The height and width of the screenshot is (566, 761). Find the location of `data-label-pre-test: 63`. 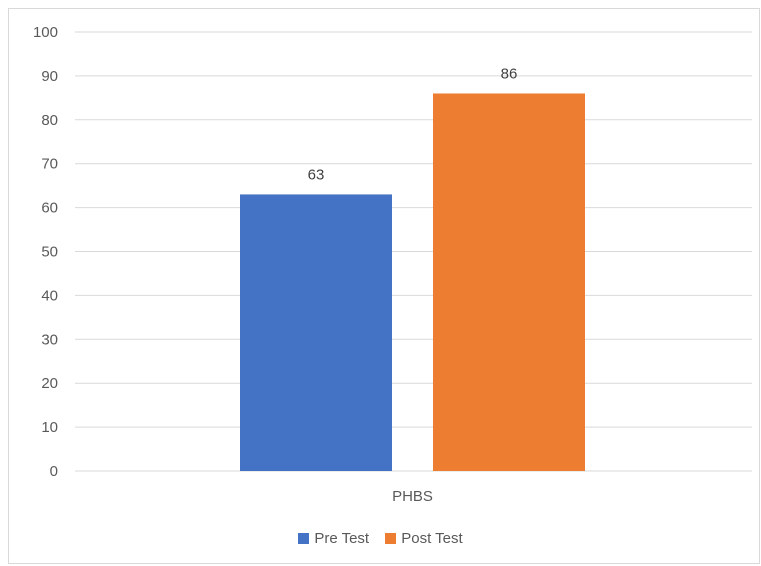

data-label-pre-test: 63 is located at coordinates (316, 174).